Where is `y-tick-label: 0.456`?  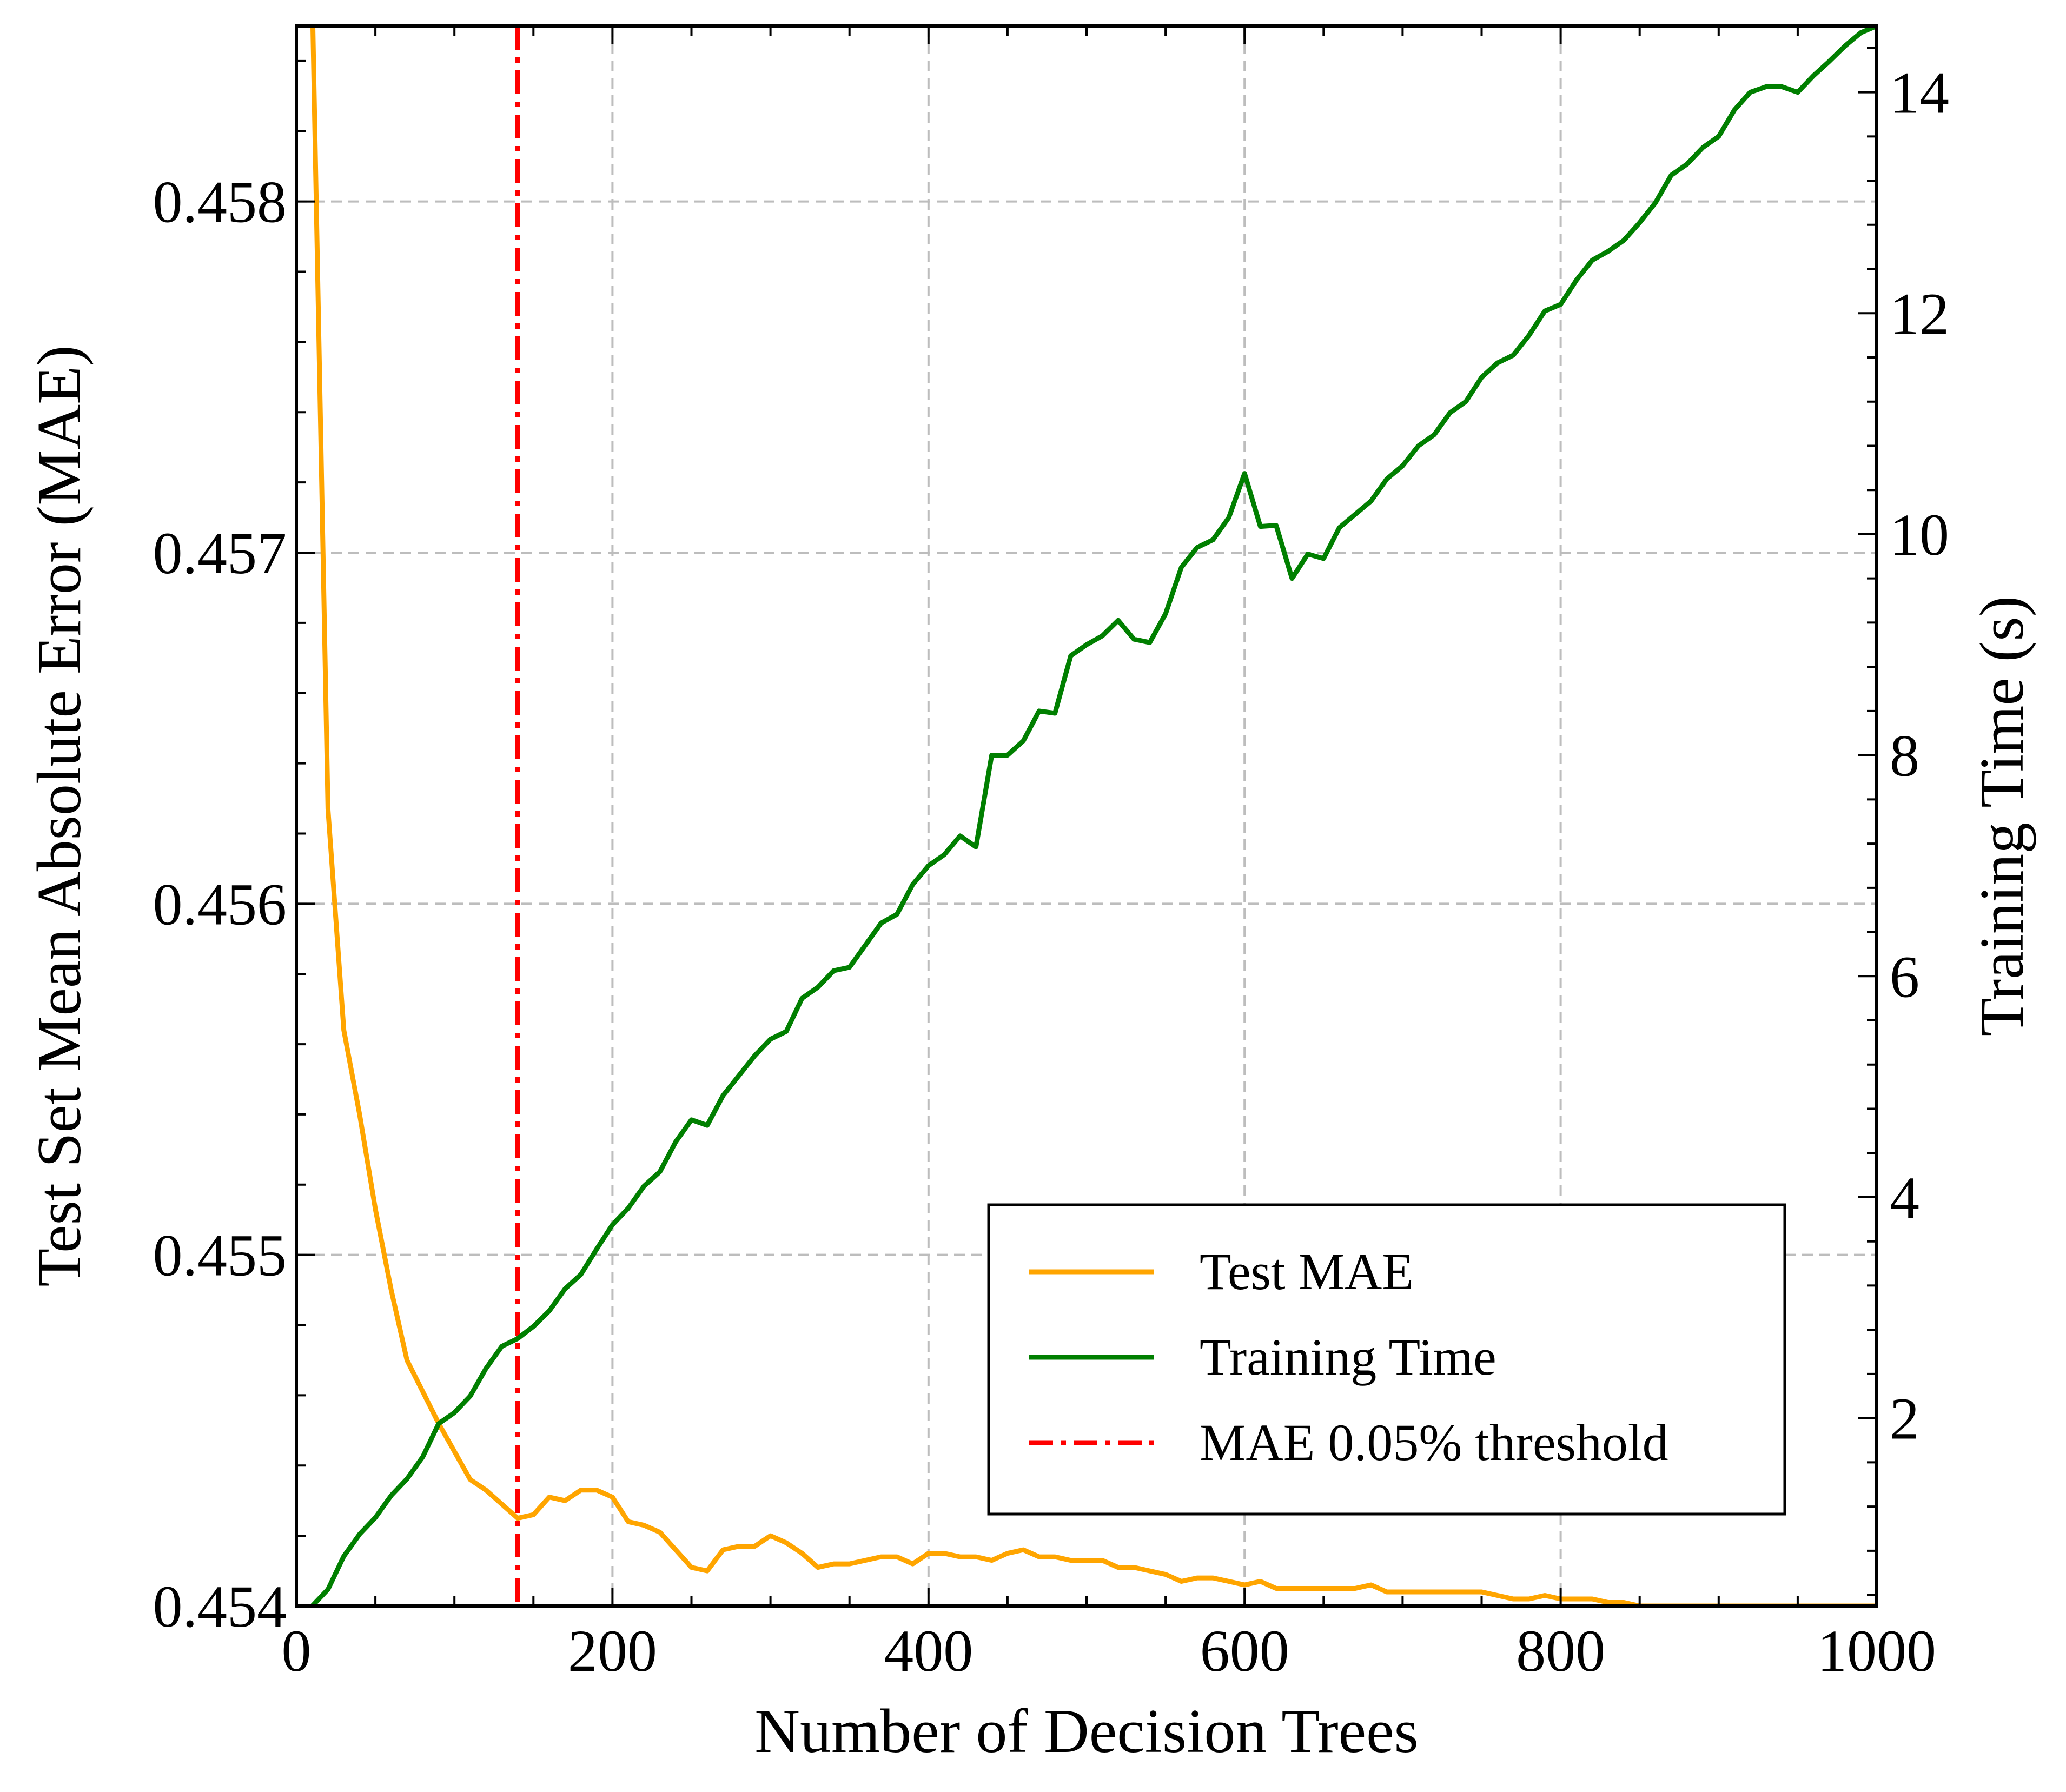 y-tick-label: 0.456 is located at coordinates (220, 904).